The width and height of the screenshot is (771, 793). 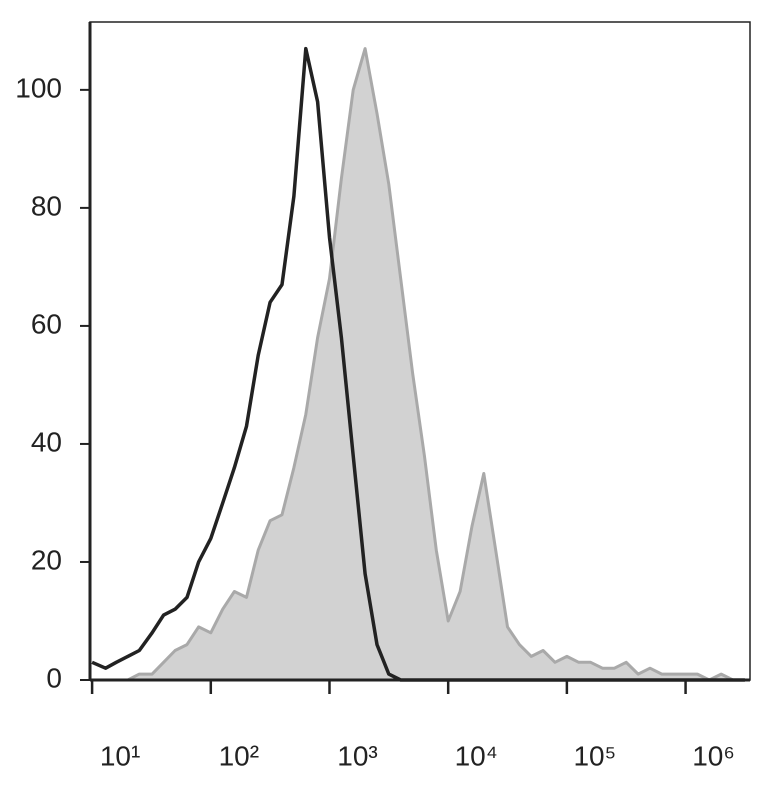 I want to click on x-tick-label: 10³, so click(x=357, y=755).